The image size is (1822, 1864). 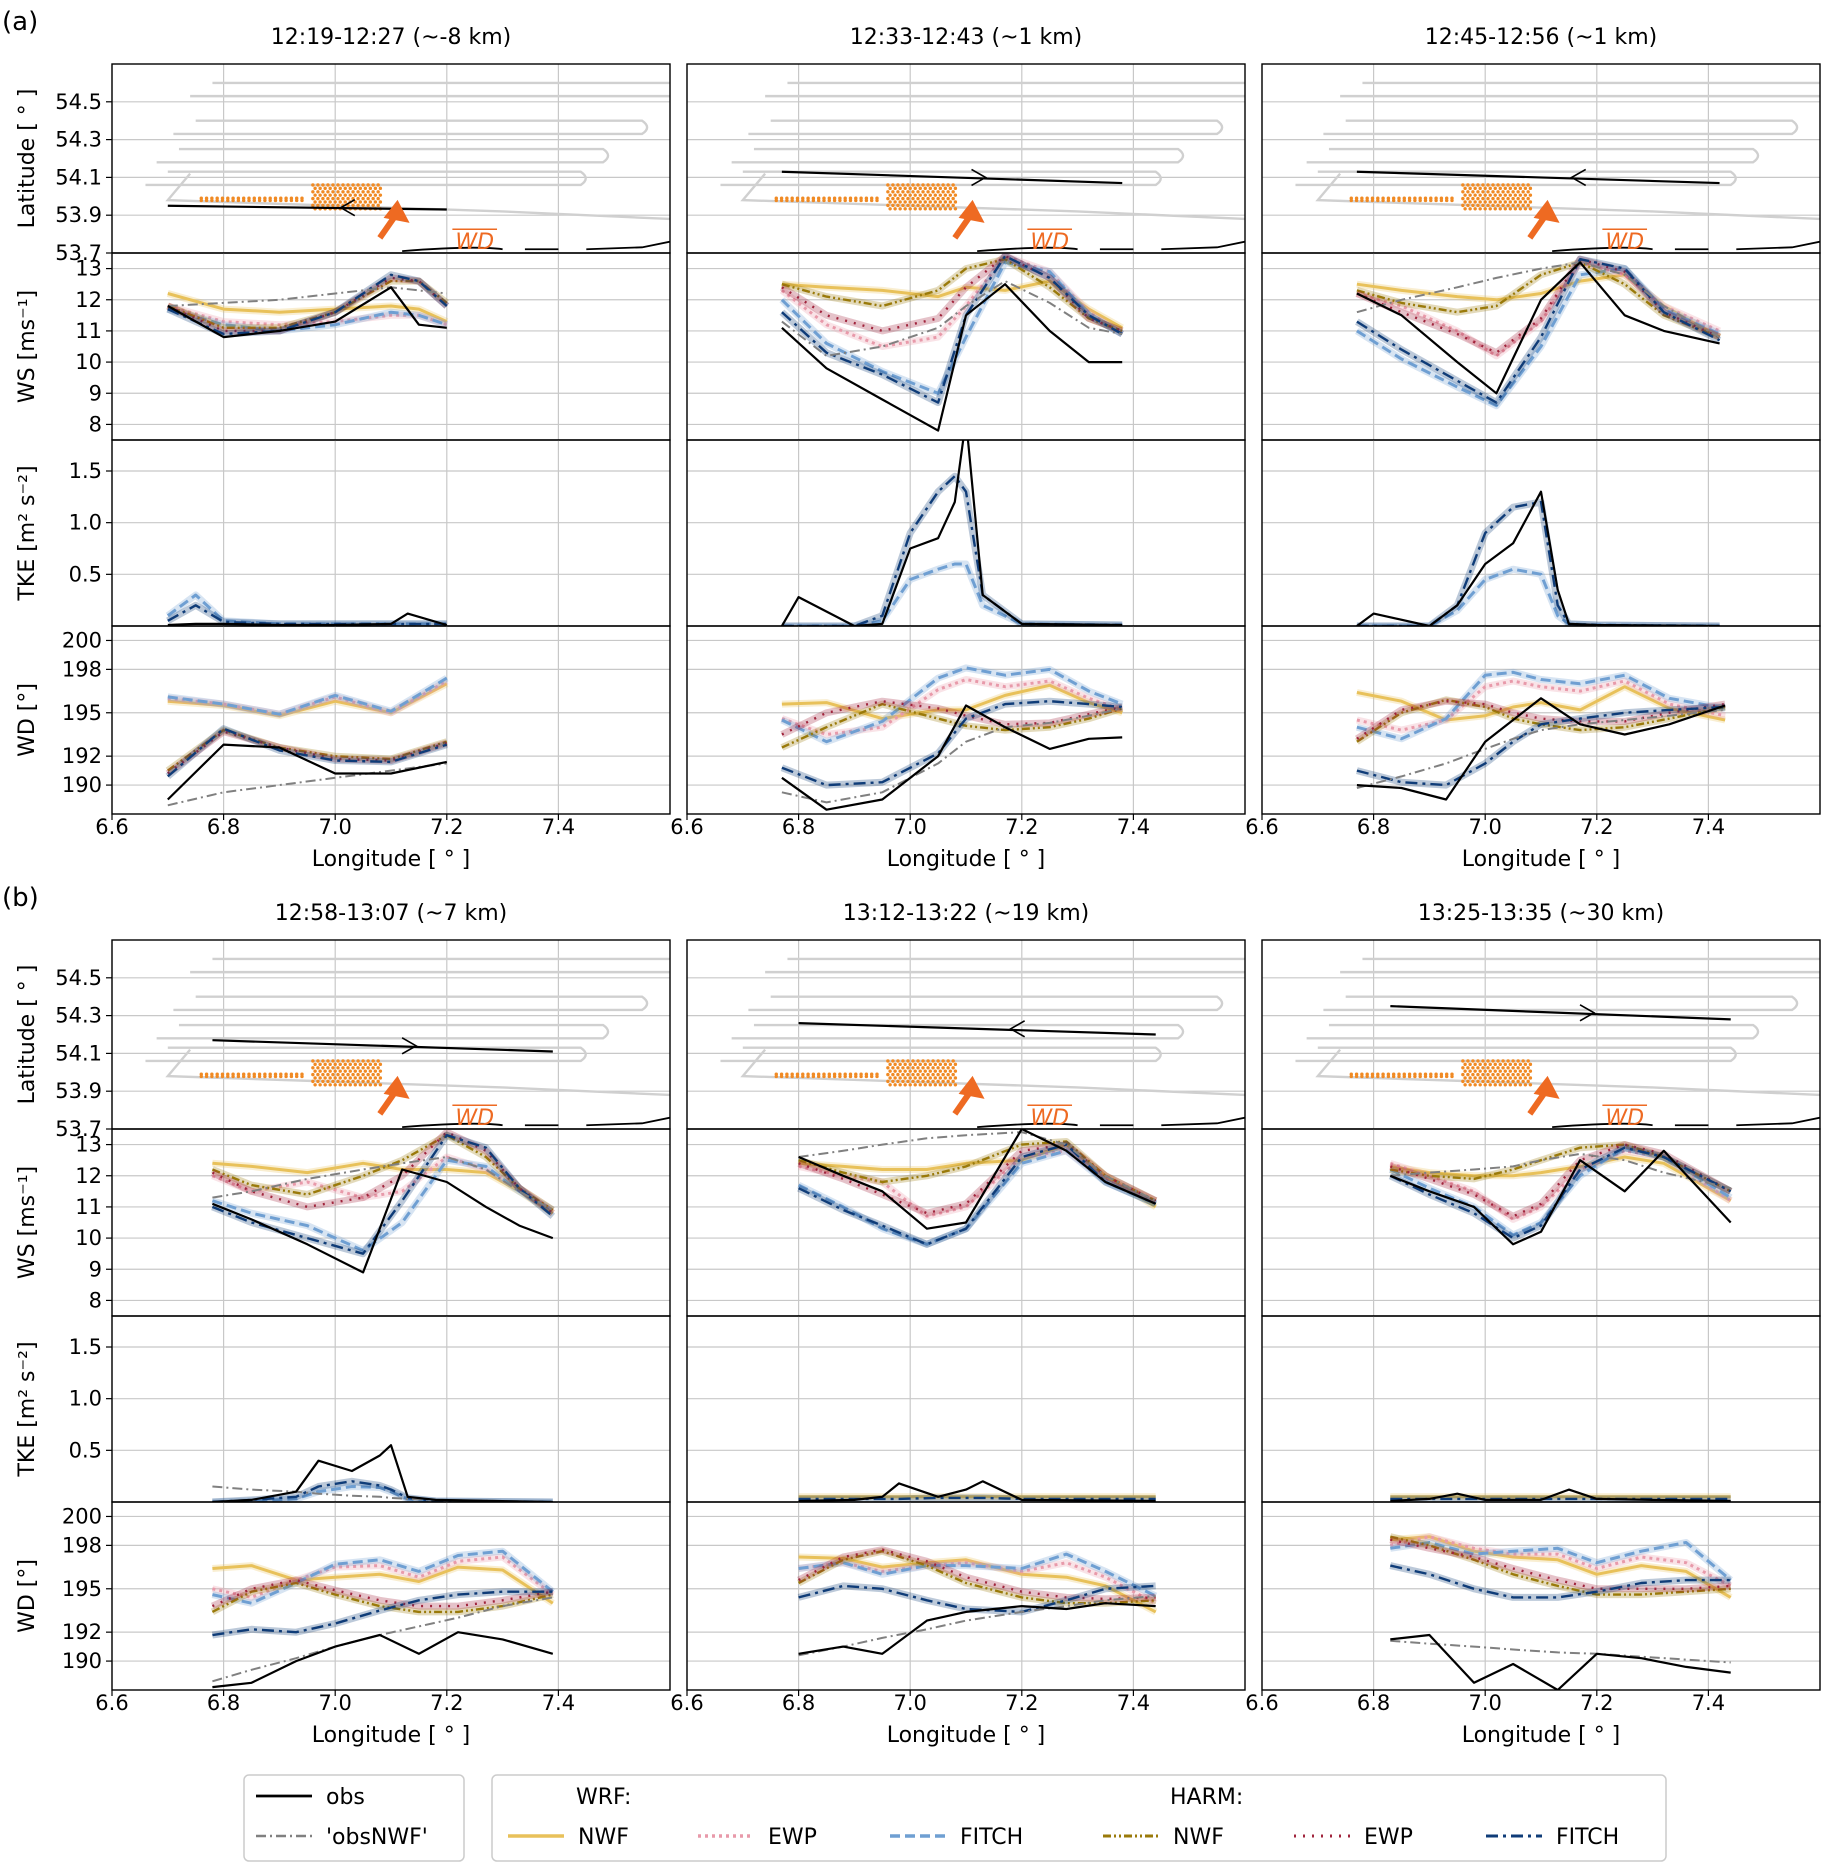 I want to click on row-wd: 190 192 195 198 200 WD [°], so click(x=343, y=720).